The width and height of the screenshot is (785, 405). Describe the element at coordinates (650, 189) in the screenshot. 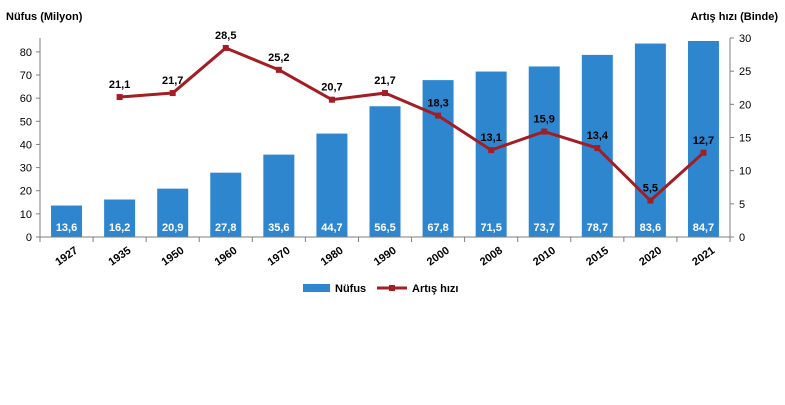

I see `growth-rate-label: 5,5` at that location.